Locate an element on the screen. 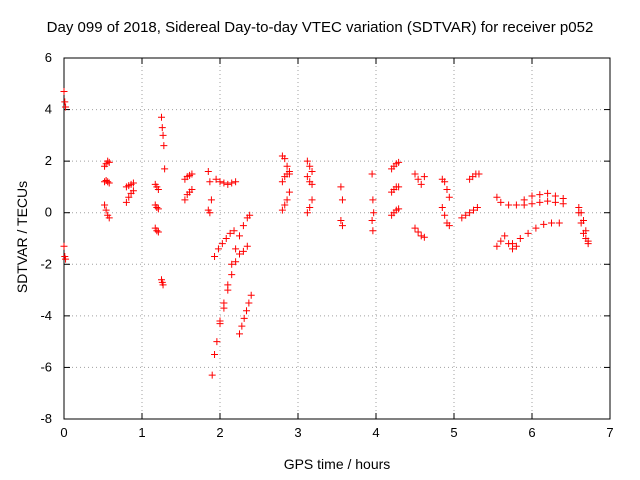 This screenshot has width=640, height=480. series-arc-i is located at coordinates (156, 207).